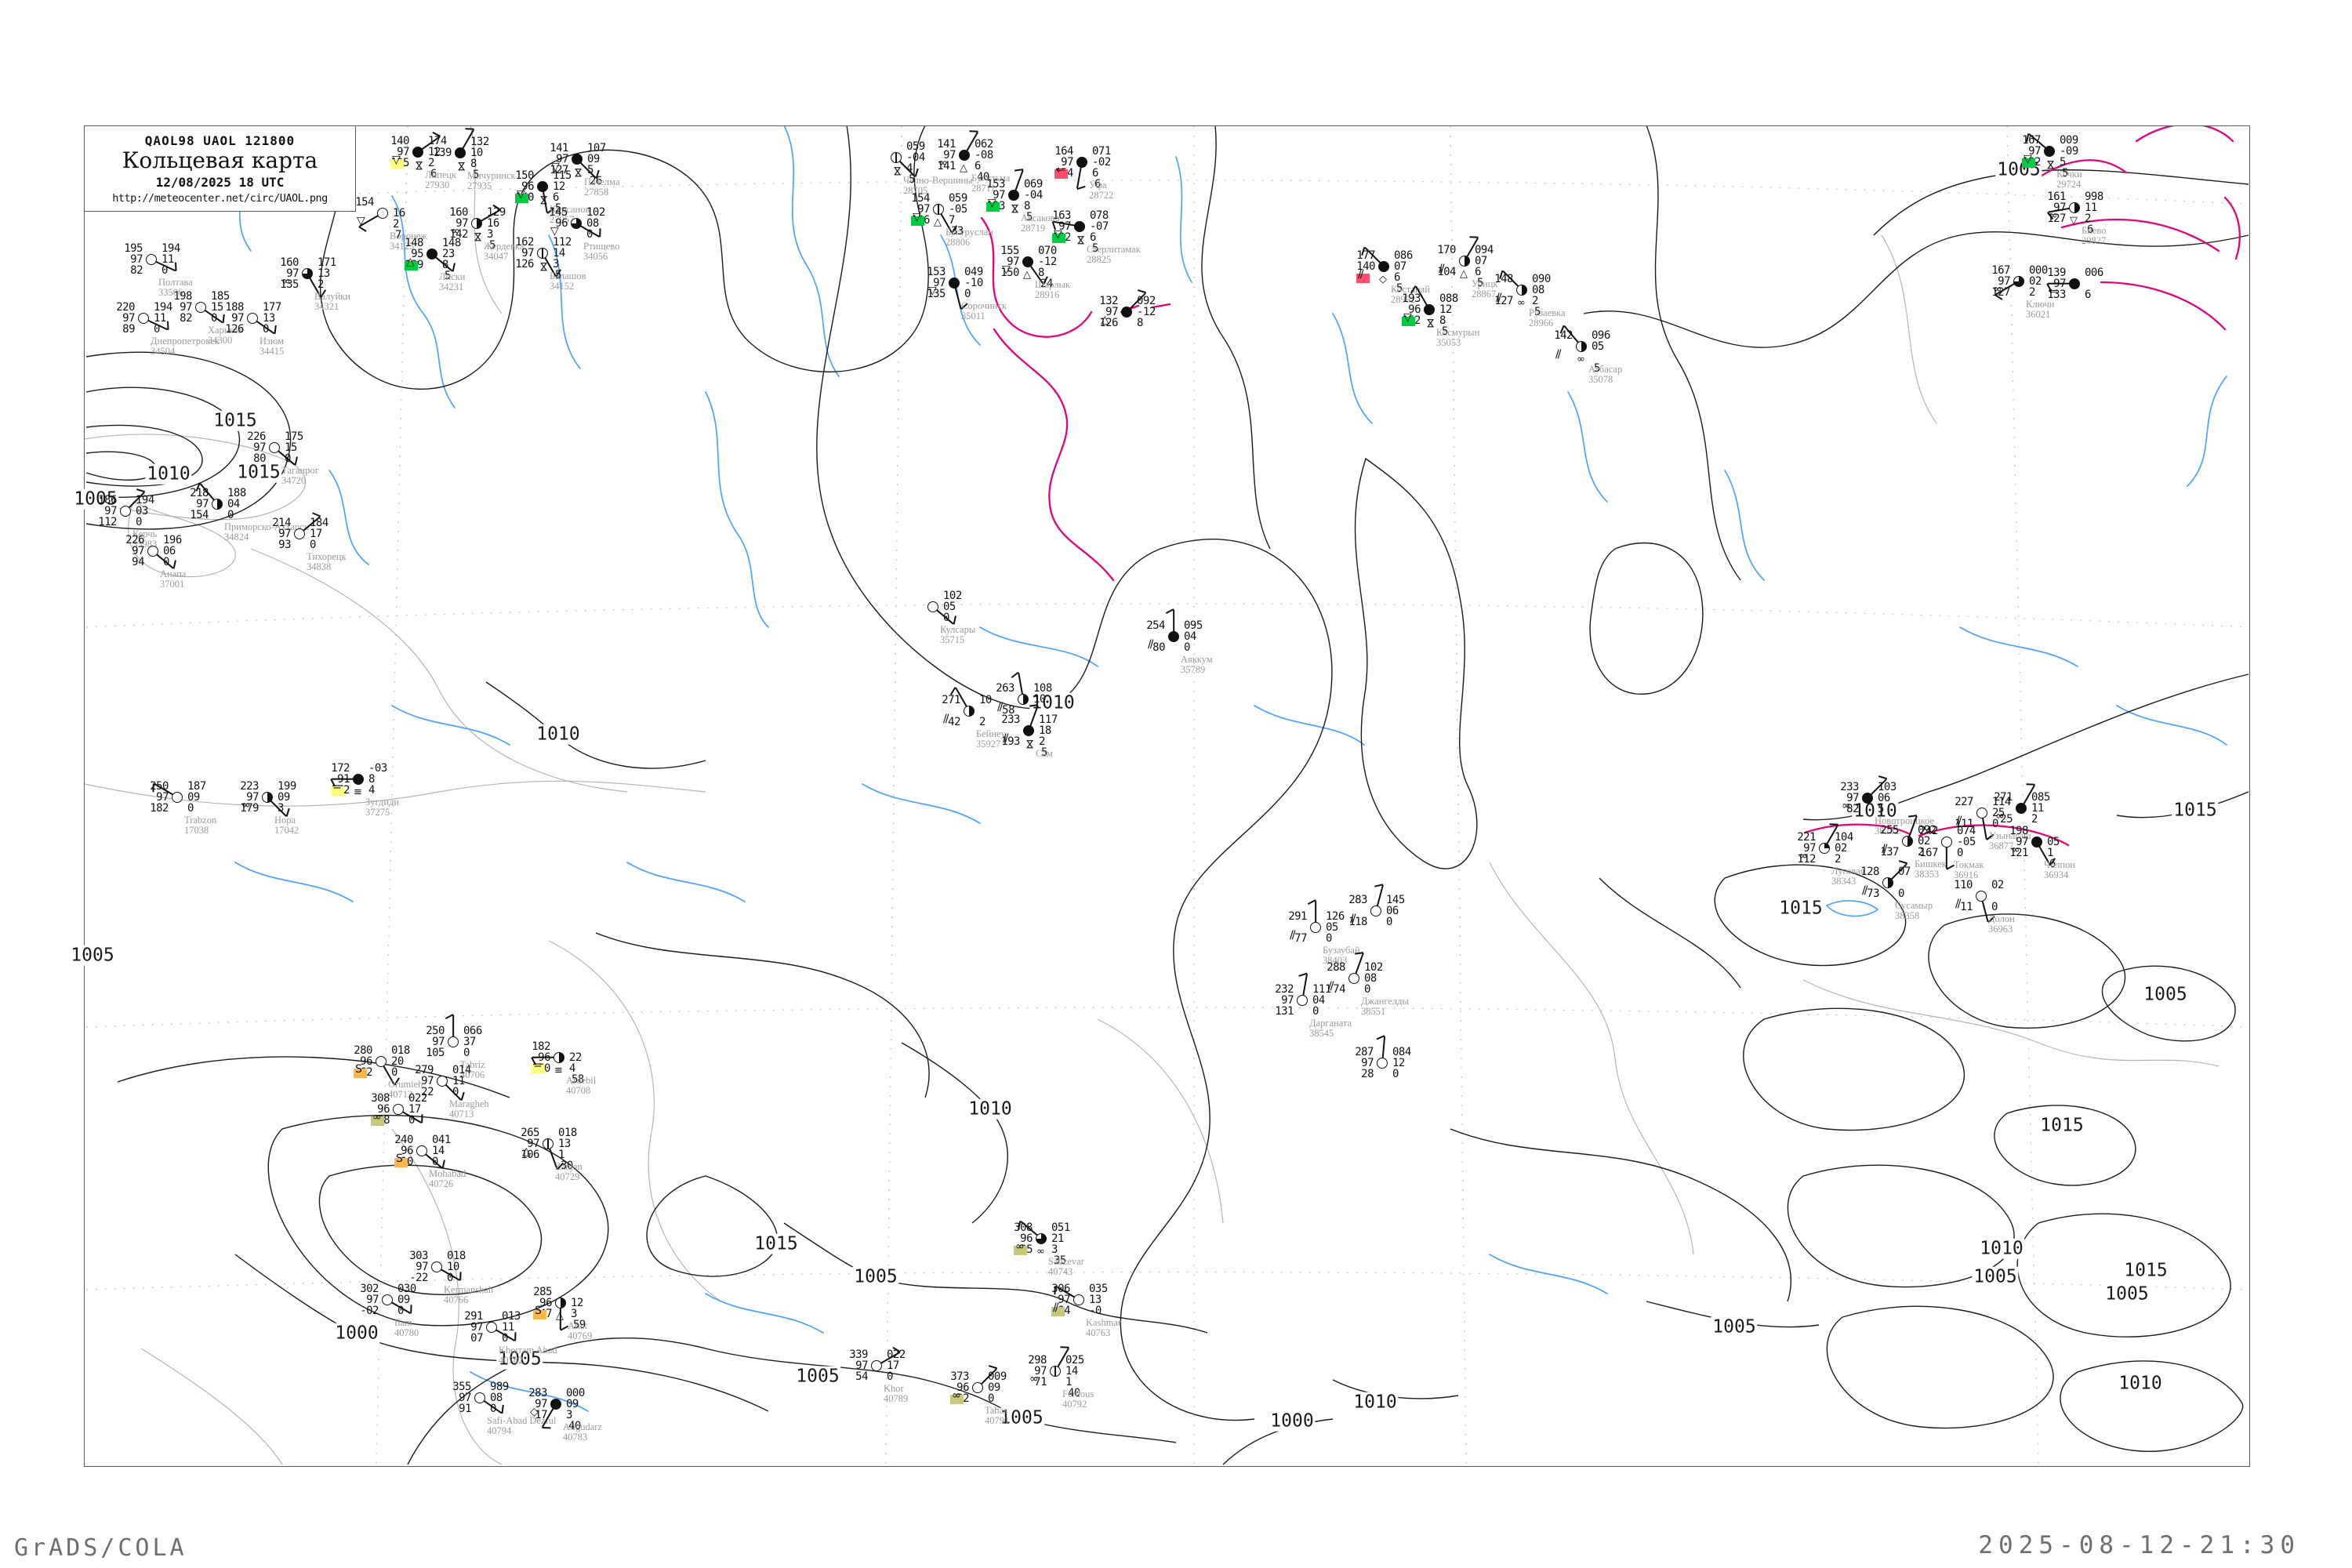 This screenshot has width=2352, height=1568. I want to click on station-pressure: 041, so click(442, 1140).